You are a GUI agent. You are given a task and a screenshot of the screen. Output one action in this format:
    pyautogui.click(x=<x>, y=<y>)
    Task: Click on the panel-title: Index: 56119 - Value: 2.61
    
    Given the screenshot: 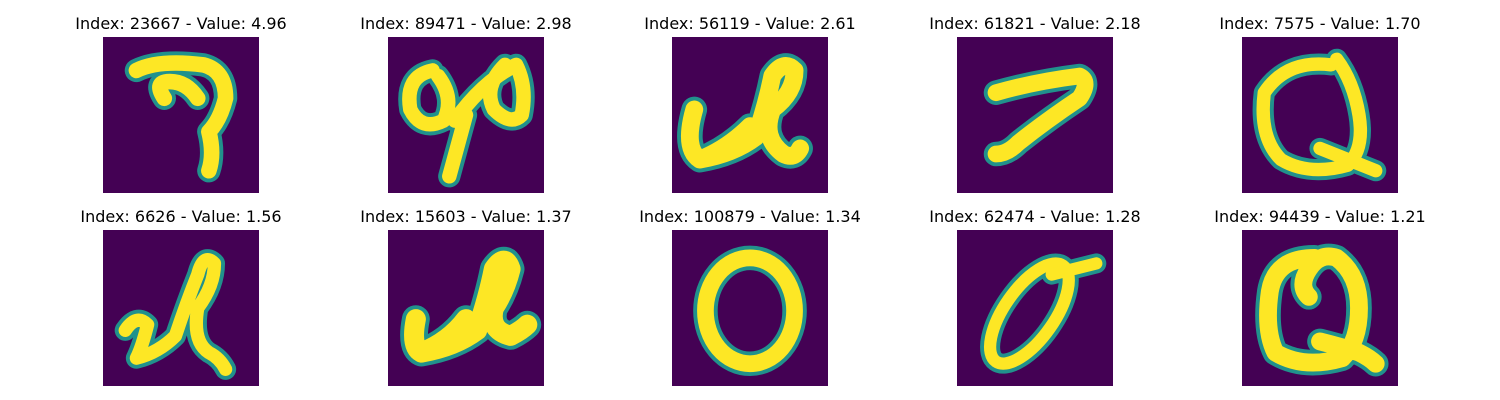 What is the action you would take?
    pyautogui.click(x=750, y=23)
    